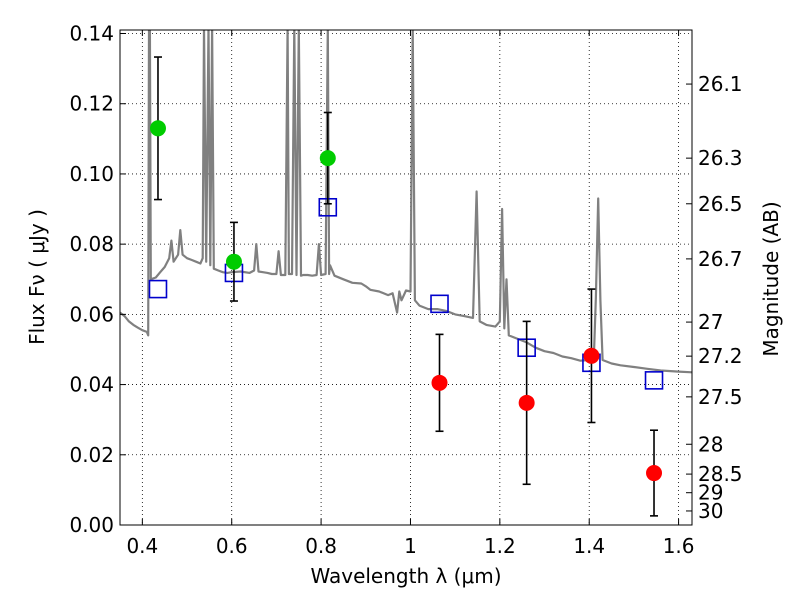 The image size is (800, 600). Describe the element at coordinates (710, 511) in the screenshot. I see `right-tick-label: 30` at that location.